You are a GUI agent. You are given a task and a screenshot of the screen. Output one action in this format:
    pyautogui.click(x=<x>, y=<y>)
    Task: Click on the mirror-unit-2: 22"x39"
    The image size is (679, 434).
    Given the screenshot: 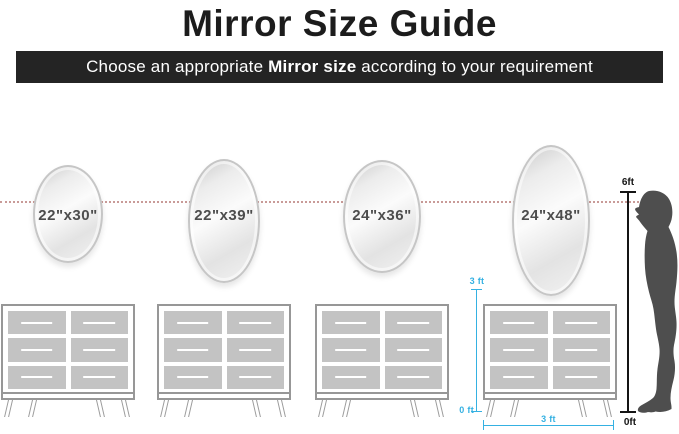 What is the action you would take?
    pyautogui.click(x=224, y=221)
    